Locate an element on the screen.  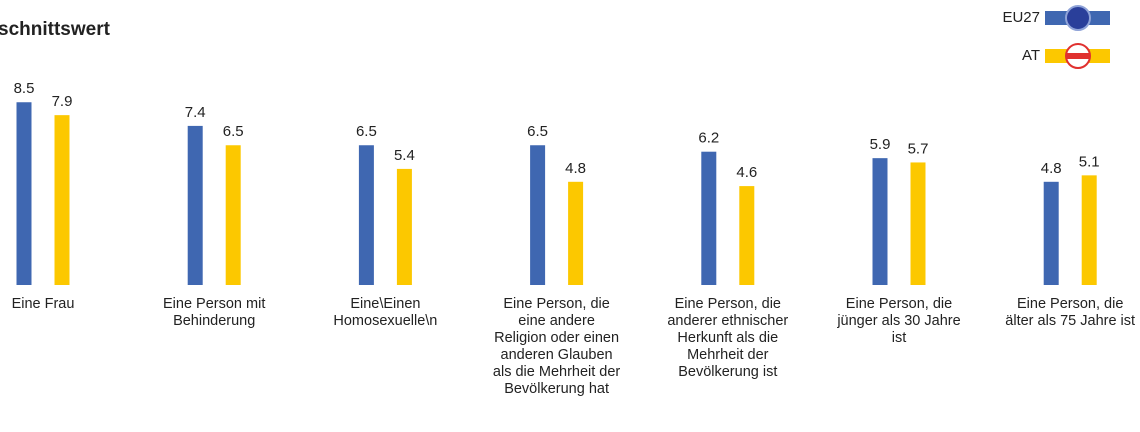
legend-flag-band is located at coordinates (1078, 56).